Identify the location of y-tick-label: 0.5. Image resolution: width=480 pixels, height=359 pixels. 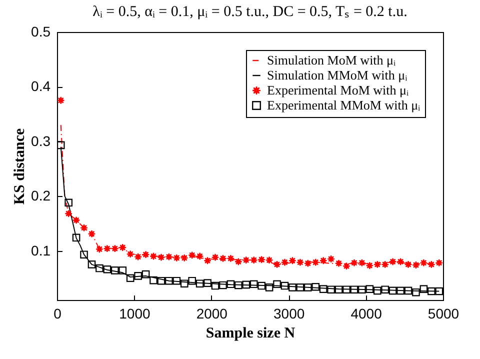
(41, 32).